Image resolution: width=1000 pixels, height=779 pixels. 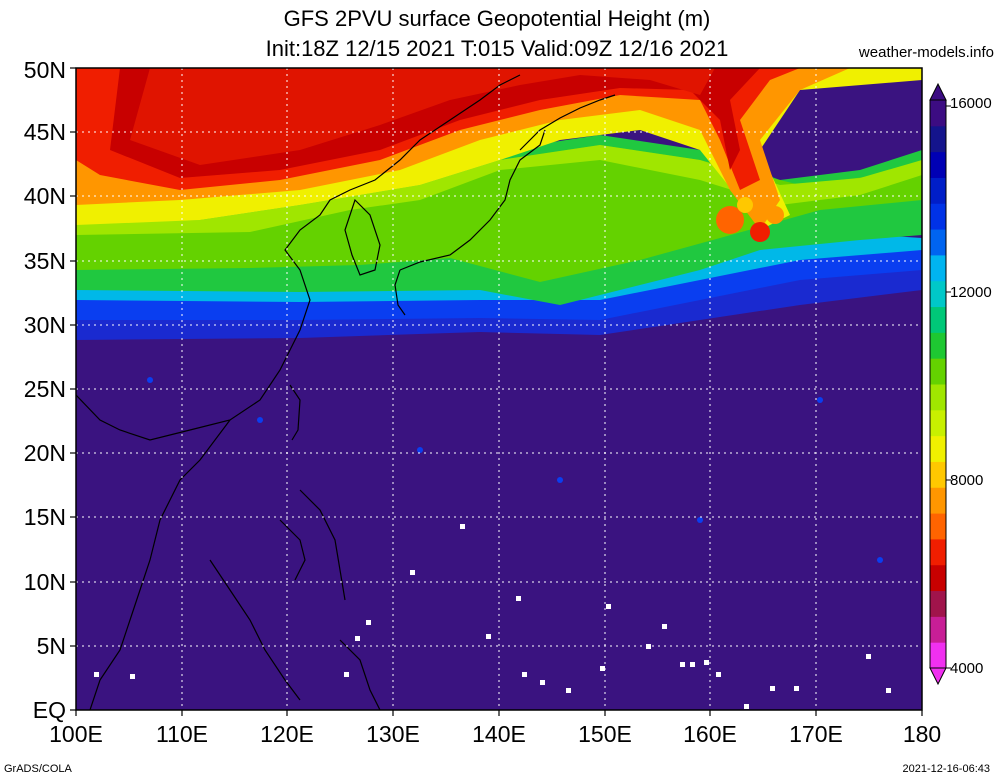 What do you see at coordinates (45, 196) in the screenshot?
I see `lat-label-40n: 40N` at bounding box center [45, 196].